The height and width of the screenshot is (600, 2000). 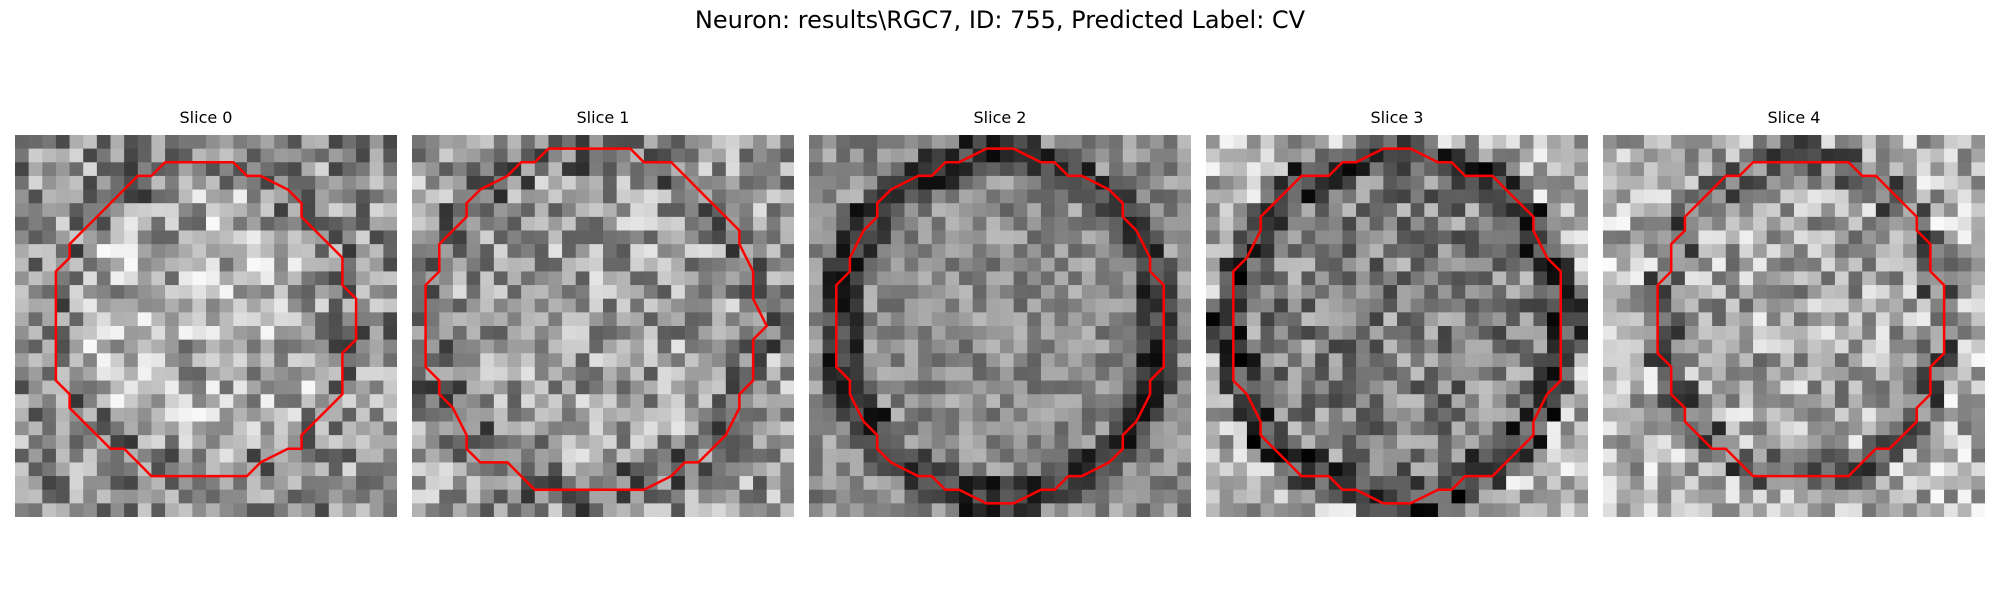 What do you see at coordinates (206, 117) in the screenshot?
I see `slice-title-0: Slice 0` at bounding box center [206, 117].